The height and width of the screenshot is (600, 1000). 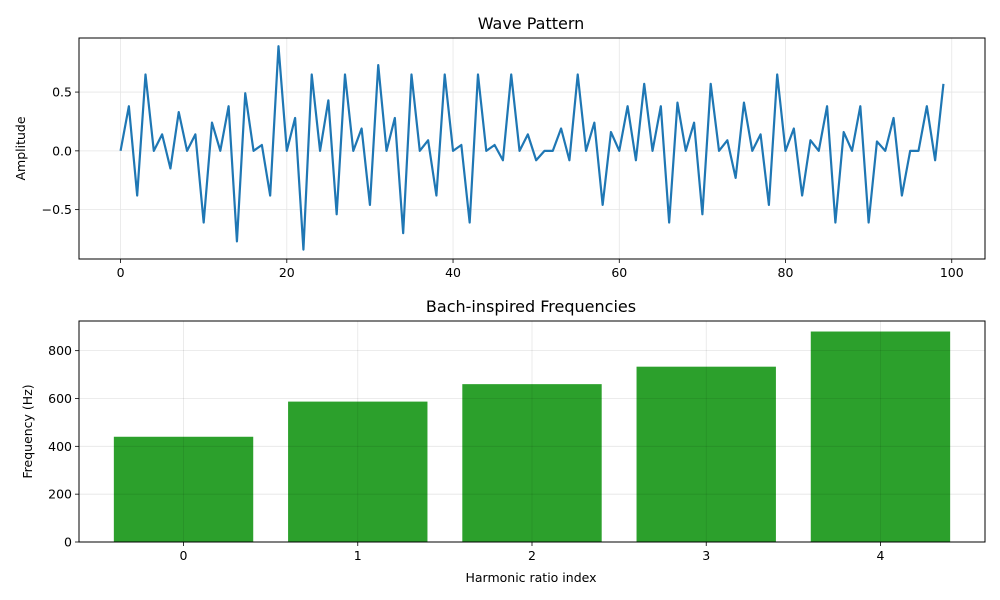 I want to click on wave-y-ticks: −0.5 0.0 0.5, so click(x=60, y=151).